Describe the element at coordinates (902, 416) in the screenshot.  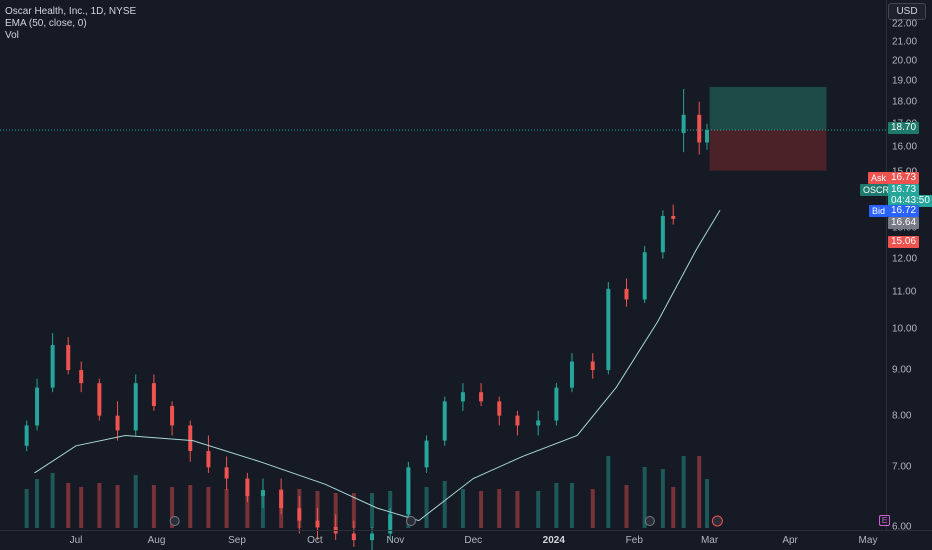
I see `price-tick: 8.00` at that location.